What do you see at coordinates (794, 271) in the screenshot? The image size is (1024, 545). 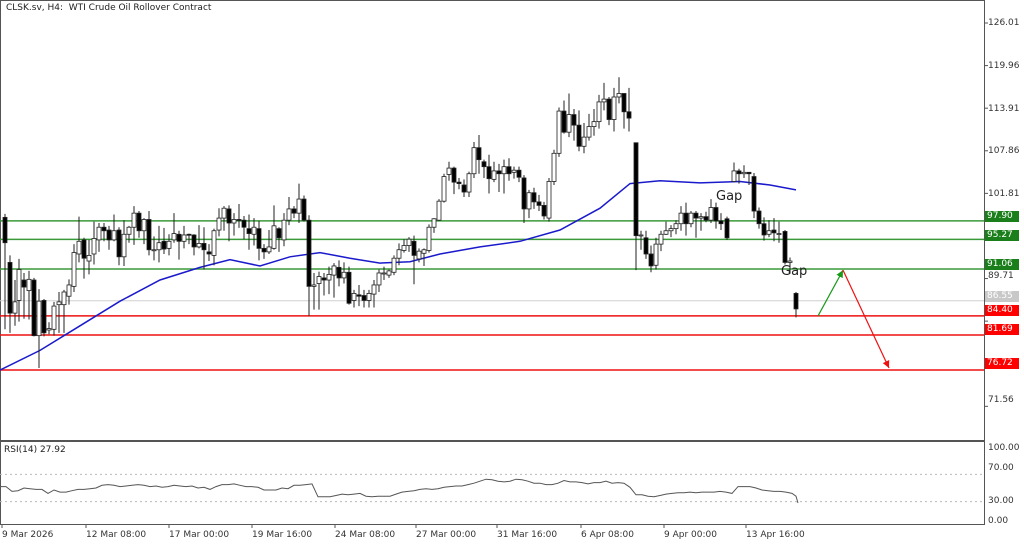 I see `gap-annotation-2: Gap` at bounding box center [794, 271].